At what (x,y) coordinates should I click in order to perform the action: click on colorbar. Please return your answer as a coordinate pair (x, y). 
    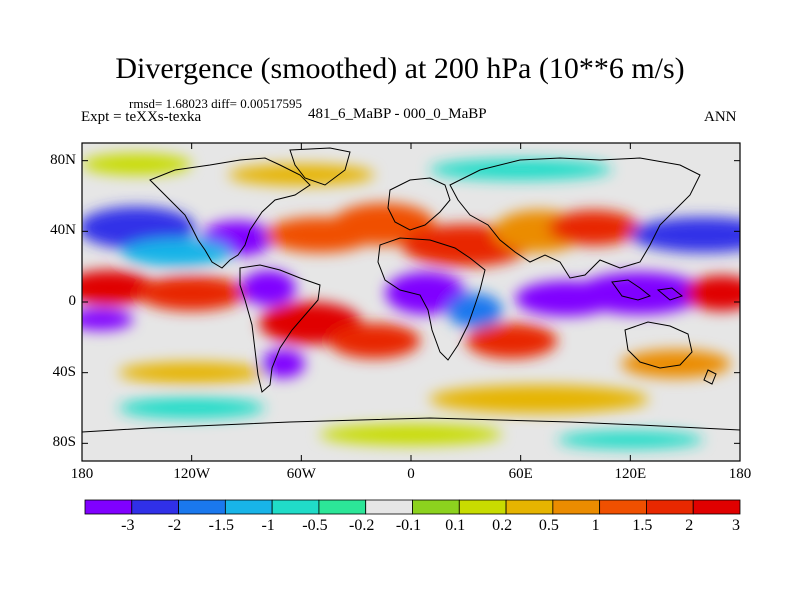
    Looking at the image, I should click on (412, 507).